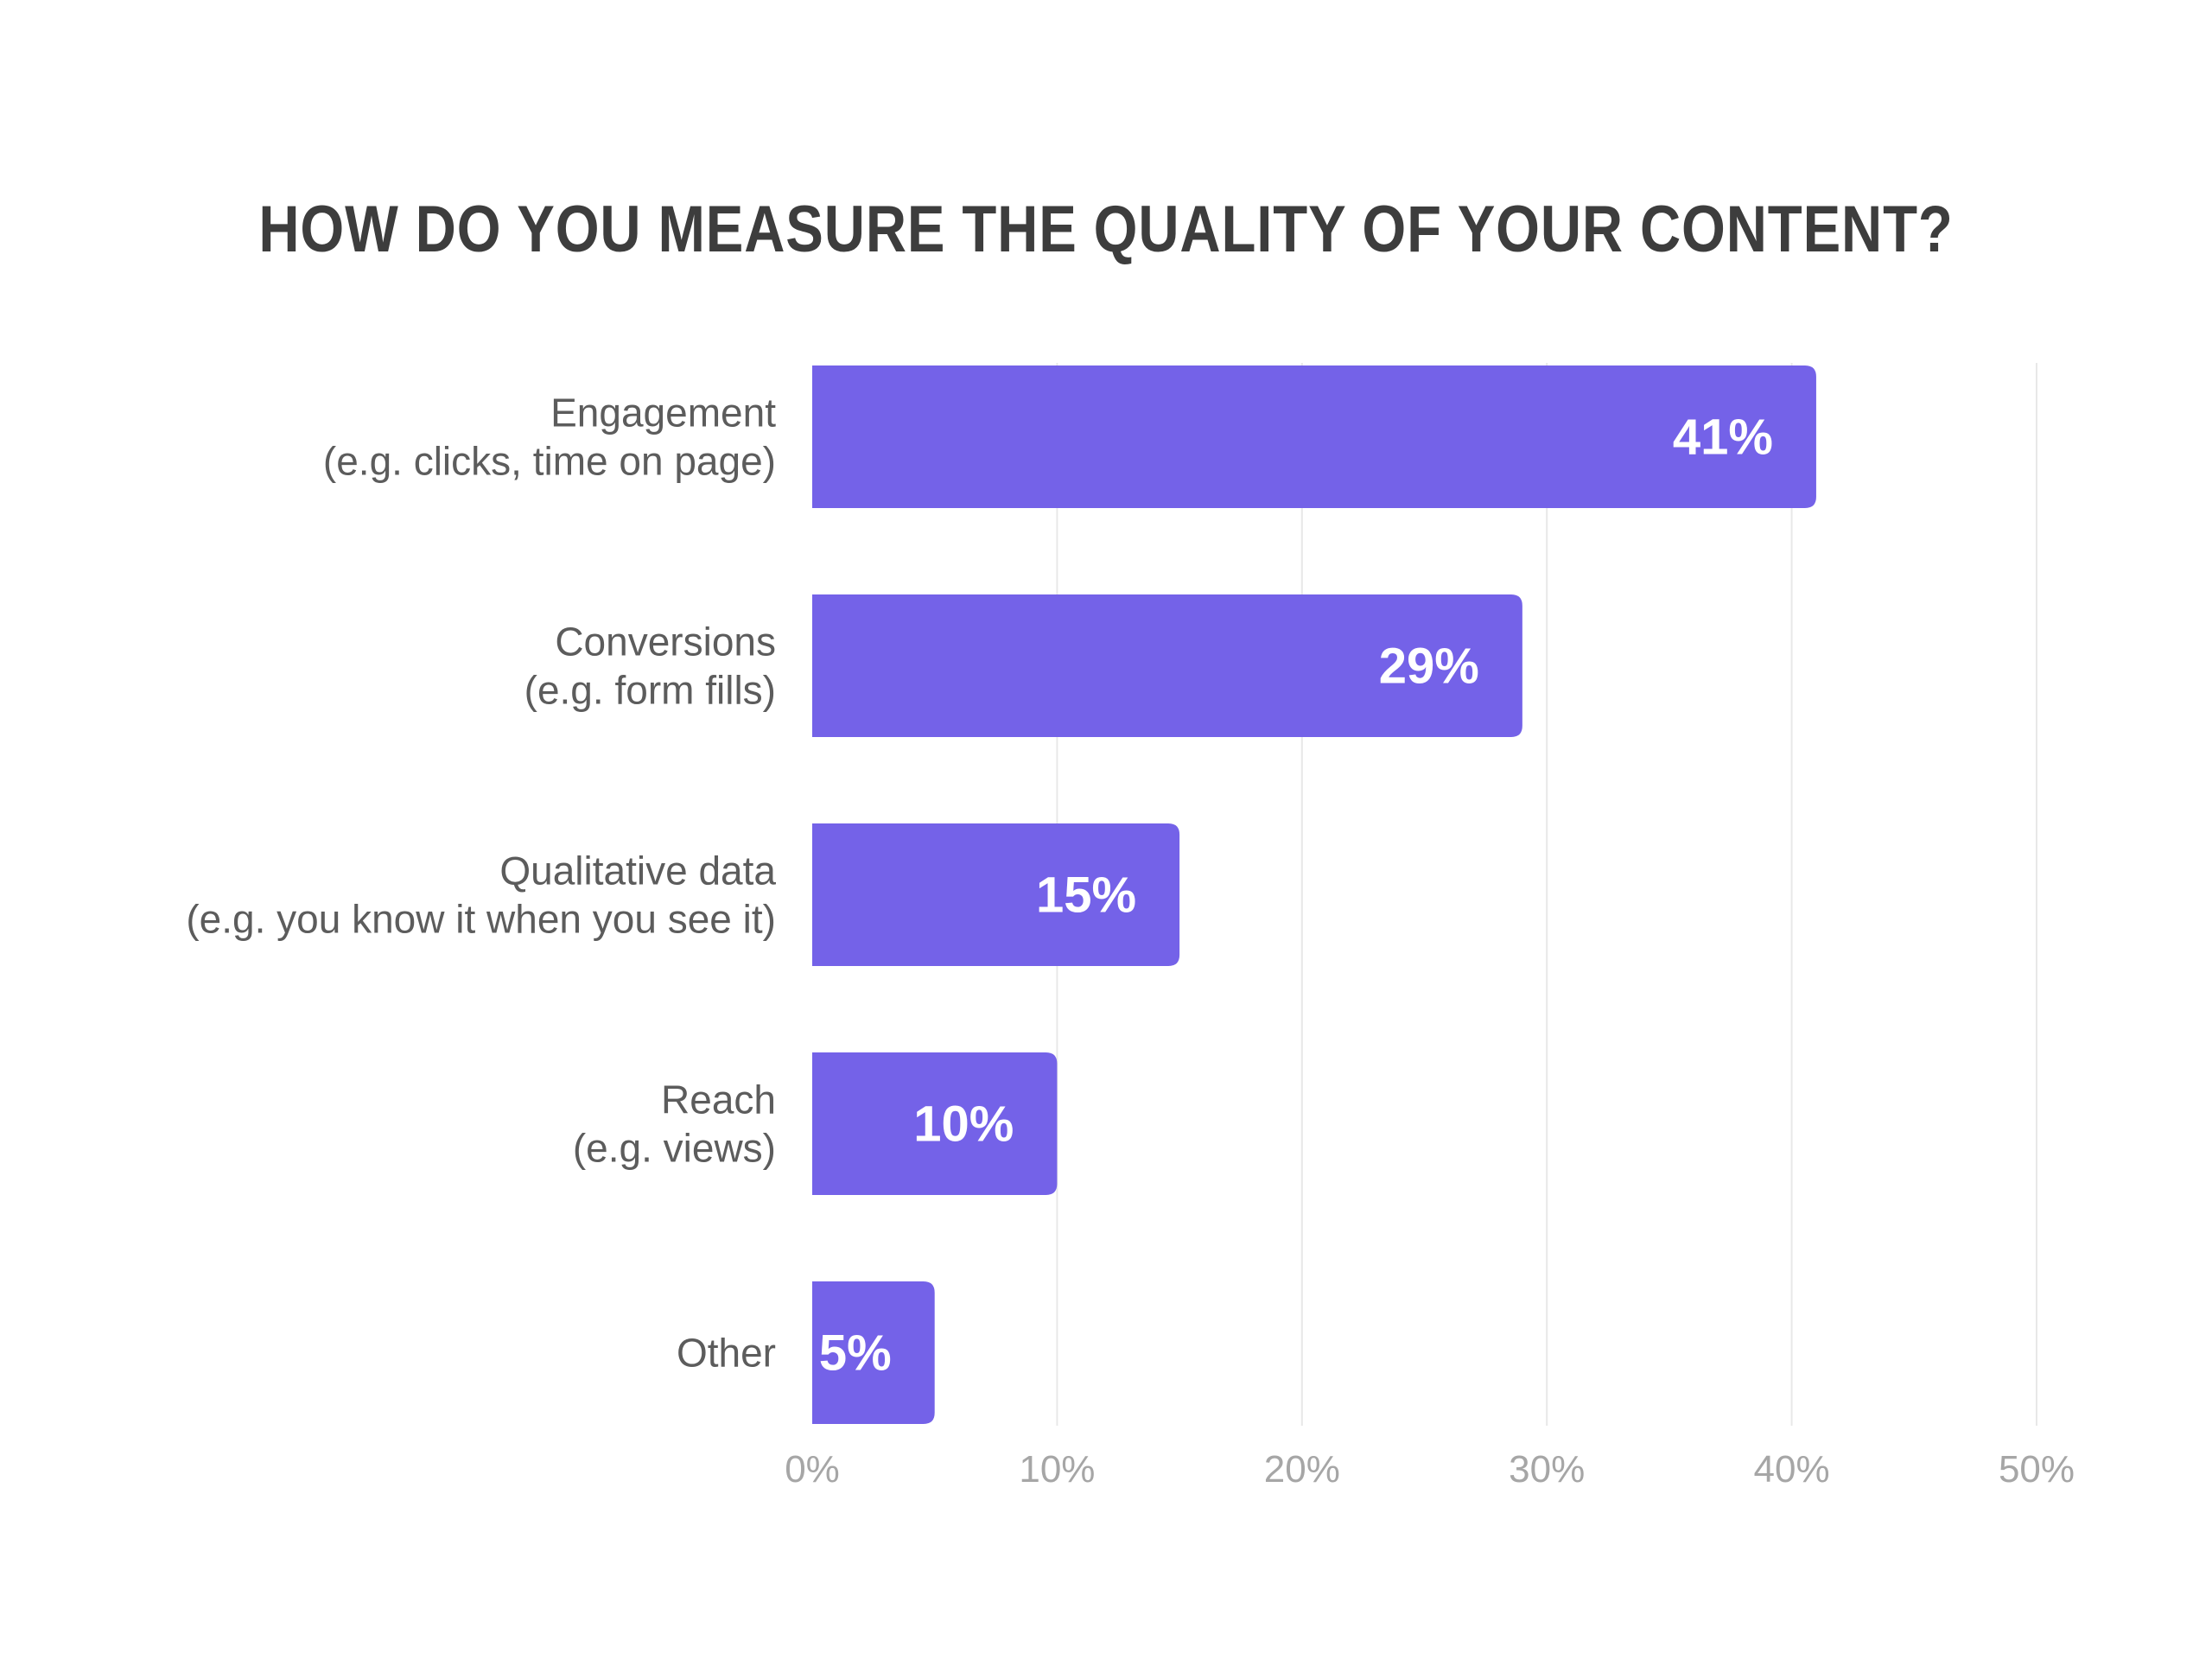 The width and height of the screenshot is (2212, 1659). I want to click on x-tick-label: 0%, so click(812, 1469).